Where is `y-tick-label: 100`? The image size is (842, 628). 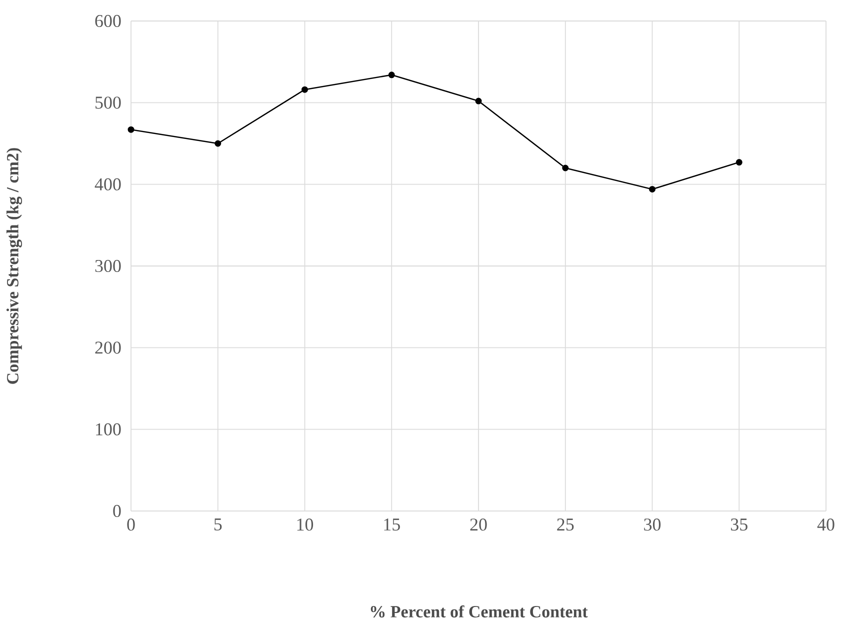 y-tick-label: 100 is located at coordinates (108, 429).